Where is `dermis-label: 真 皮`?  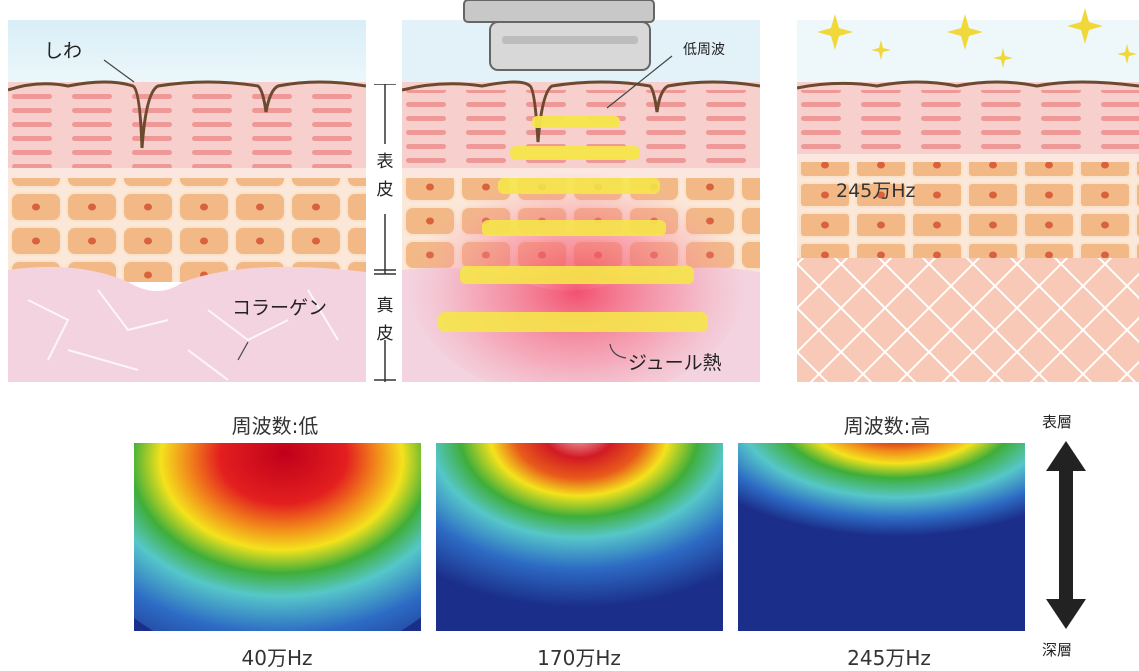 dermis-label: 真 皮 is located at coordinates (385, 320).